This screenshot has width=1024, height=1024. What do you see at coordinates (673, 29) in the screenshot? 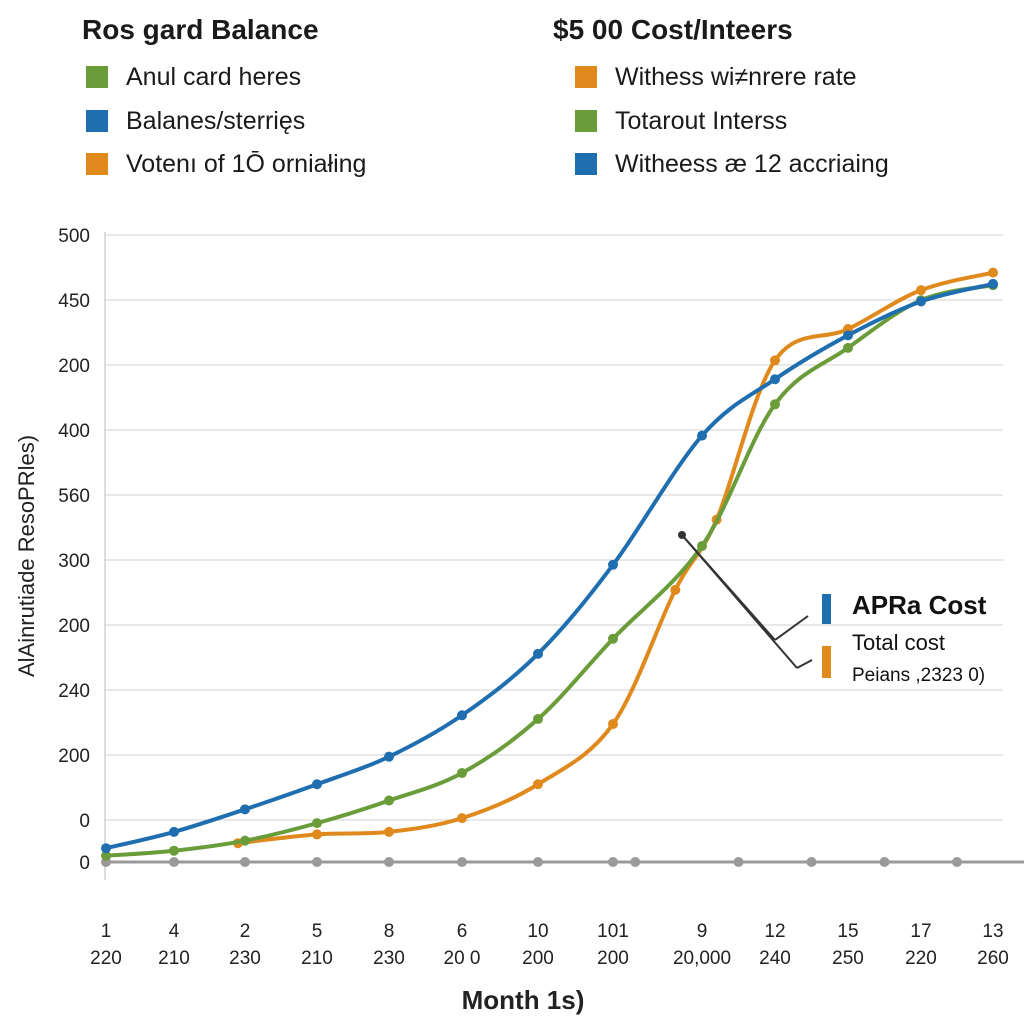
I see `chart-title-right: $5 00 Cost/Inteers` at bounding box center [673, 29].